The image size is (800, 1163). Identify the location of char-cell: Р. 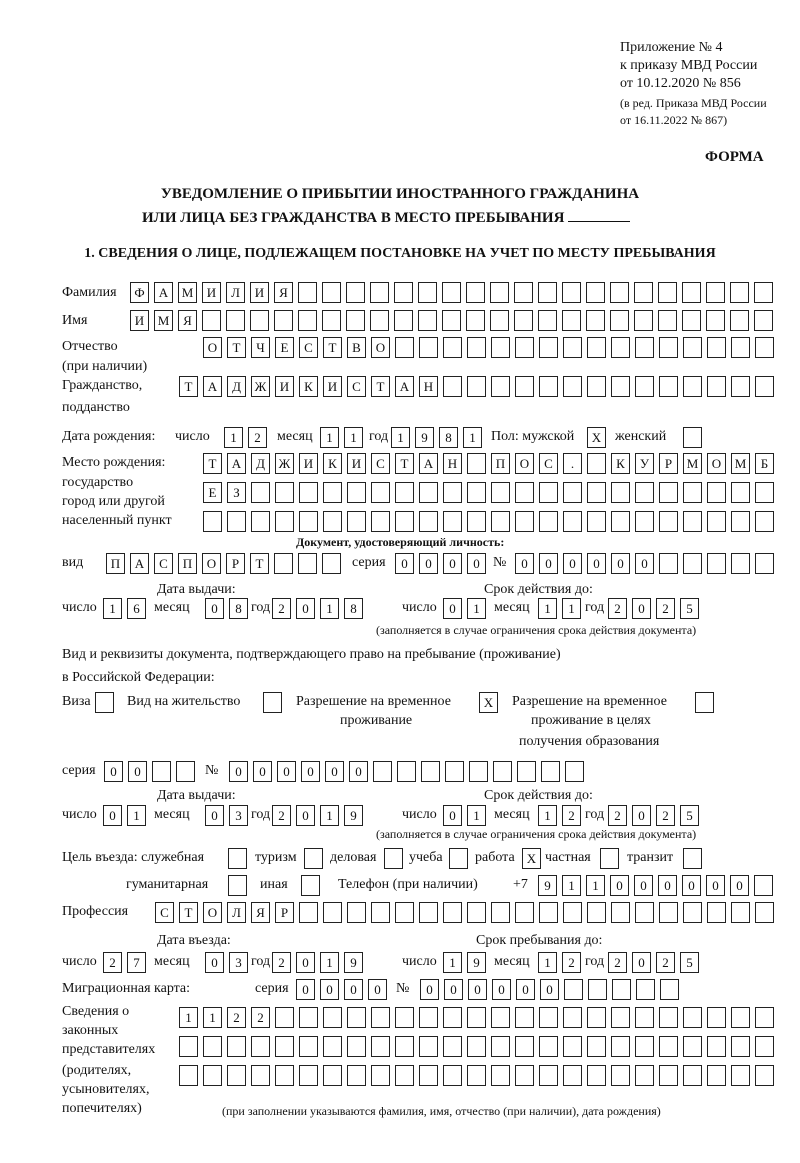
(284, 912).